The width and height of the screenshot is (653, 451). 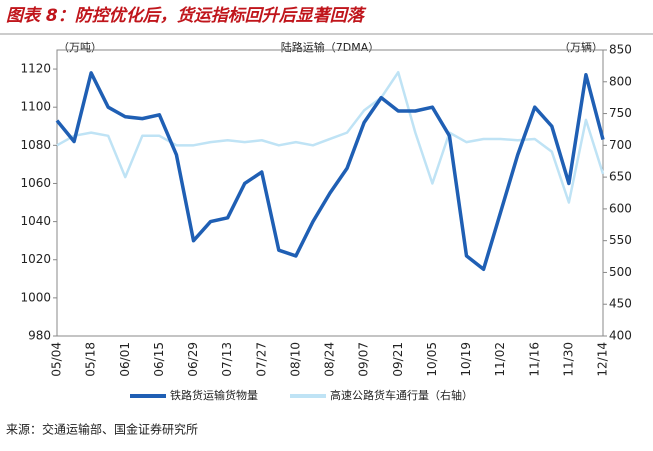 I want to click on x-tick-label: 12/14, so click(x=603, y=359).